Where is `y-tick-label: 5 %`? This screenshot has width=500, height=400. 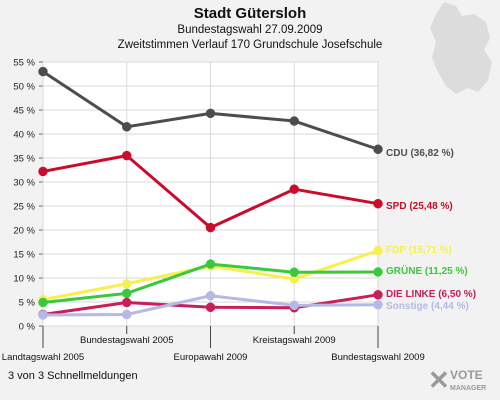
y-tick-label: 5 % is located at coordinates (27, 303).